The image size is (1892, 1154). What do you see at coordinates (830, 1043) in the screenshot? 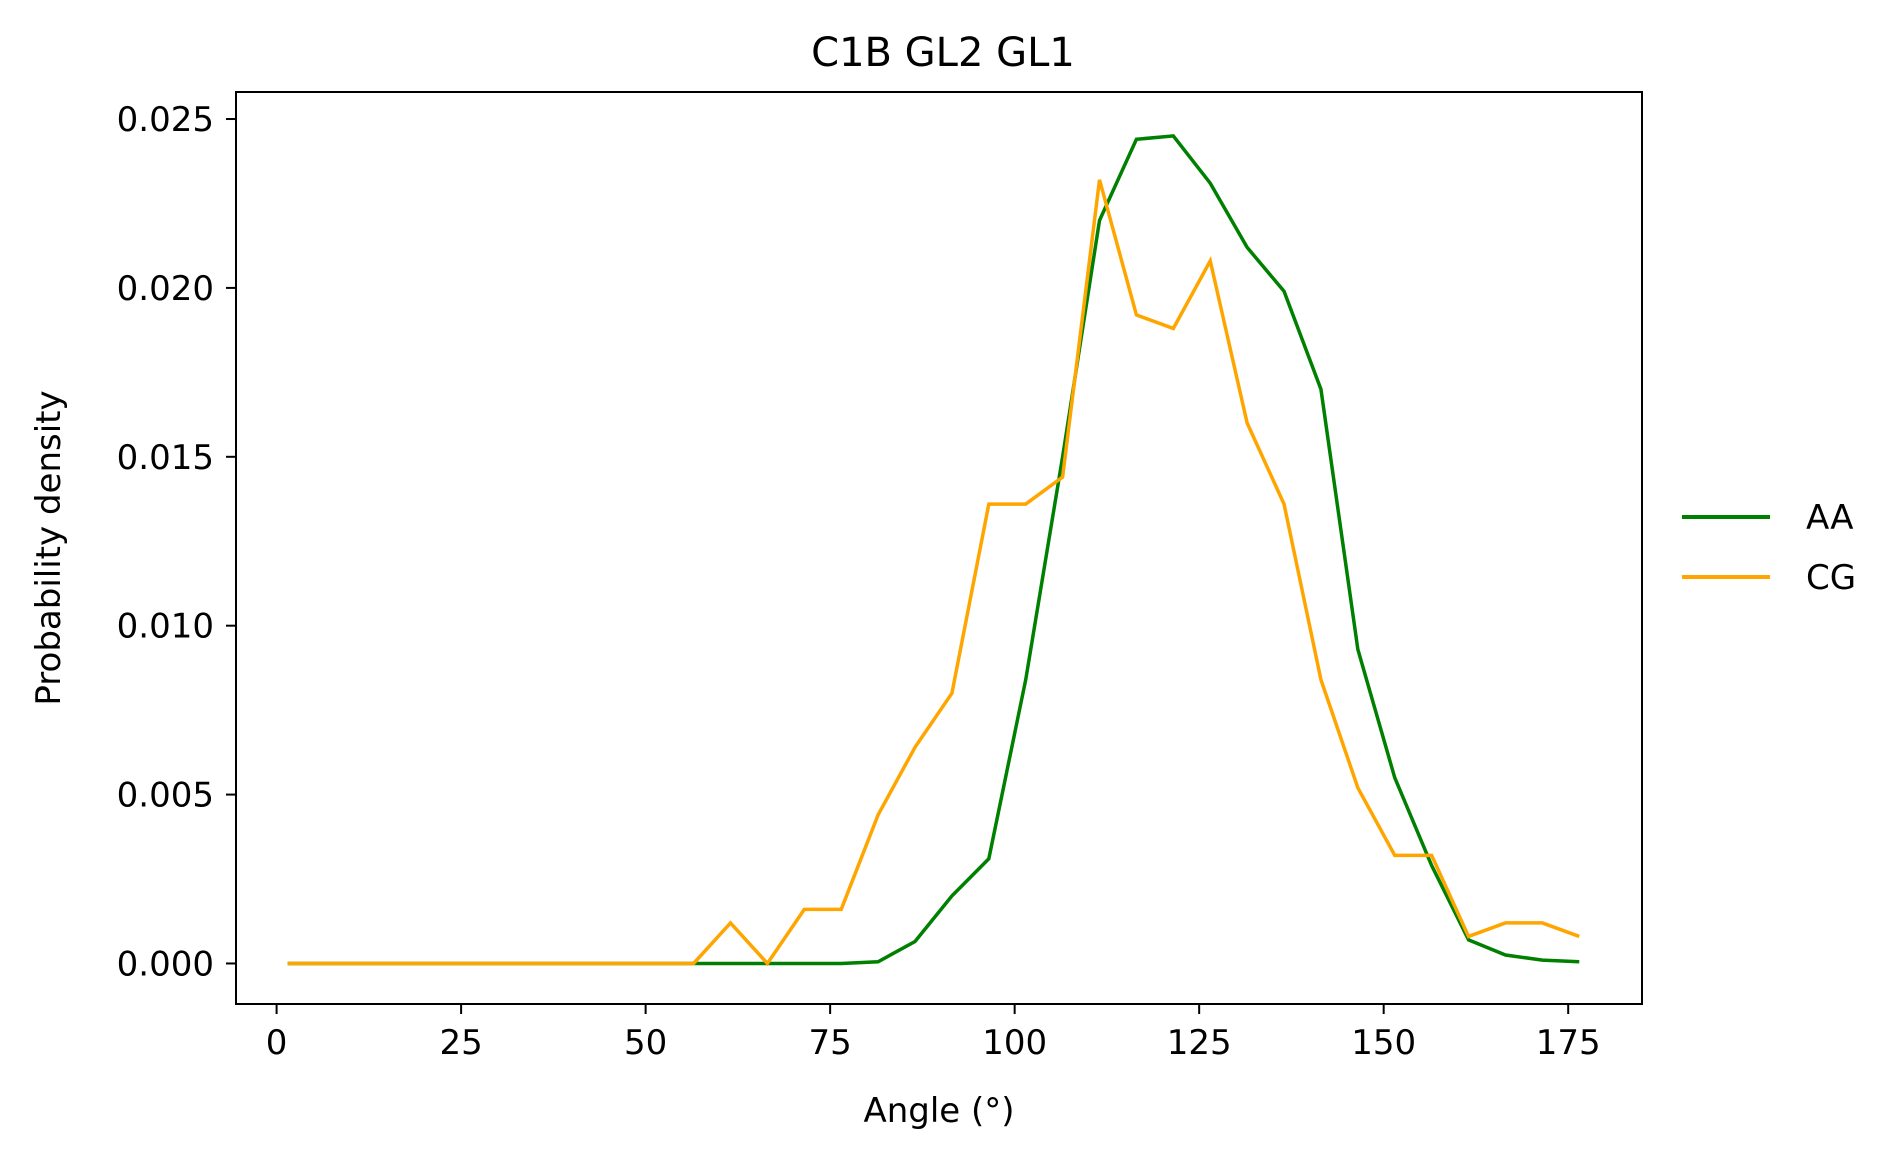
I see `x-tick-label: 75` at bounding box center [830, 1043].